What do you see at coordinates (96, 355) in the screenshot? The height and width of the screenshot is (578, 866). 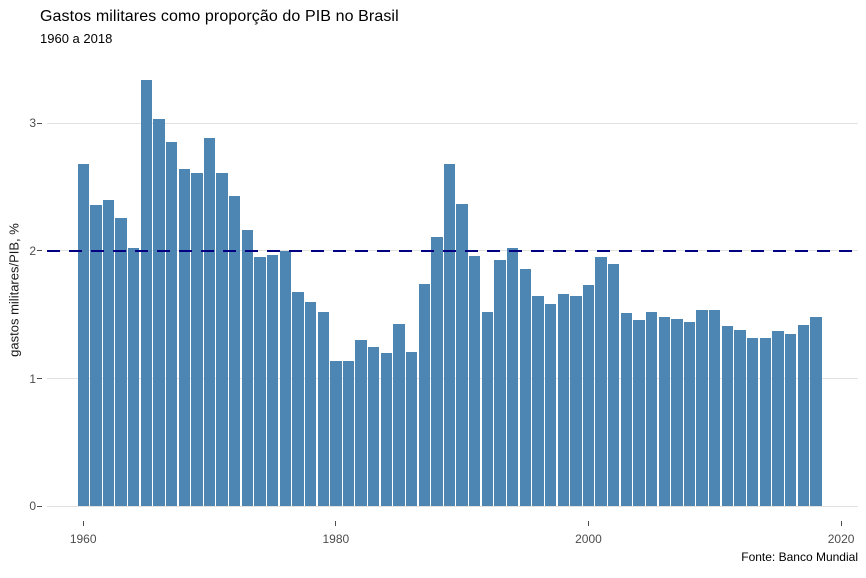 I see `bar-1961` at bounding box center [96, 355].